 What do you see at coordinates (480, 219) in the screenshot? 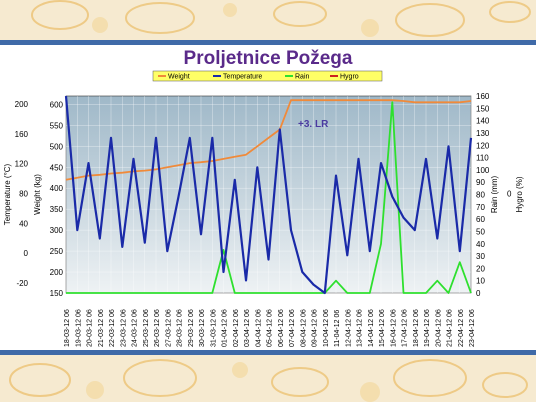
I see `y-tick-rain: 60` at bounding box center [480, 219].